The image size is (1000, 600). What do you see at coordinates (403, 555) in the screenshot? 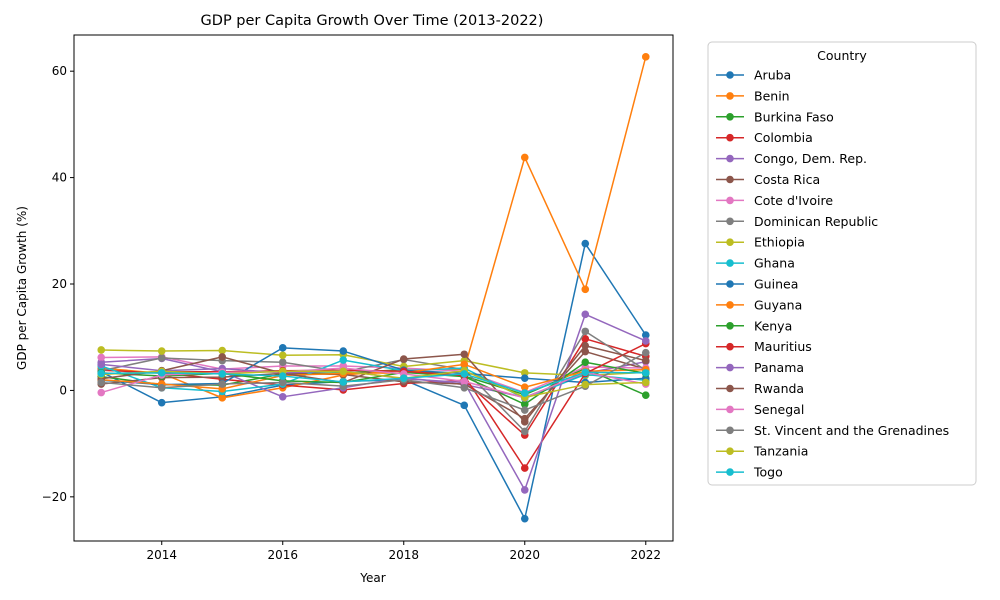
I see `x-tick-label: 2018` at bounding box center [403, 555].